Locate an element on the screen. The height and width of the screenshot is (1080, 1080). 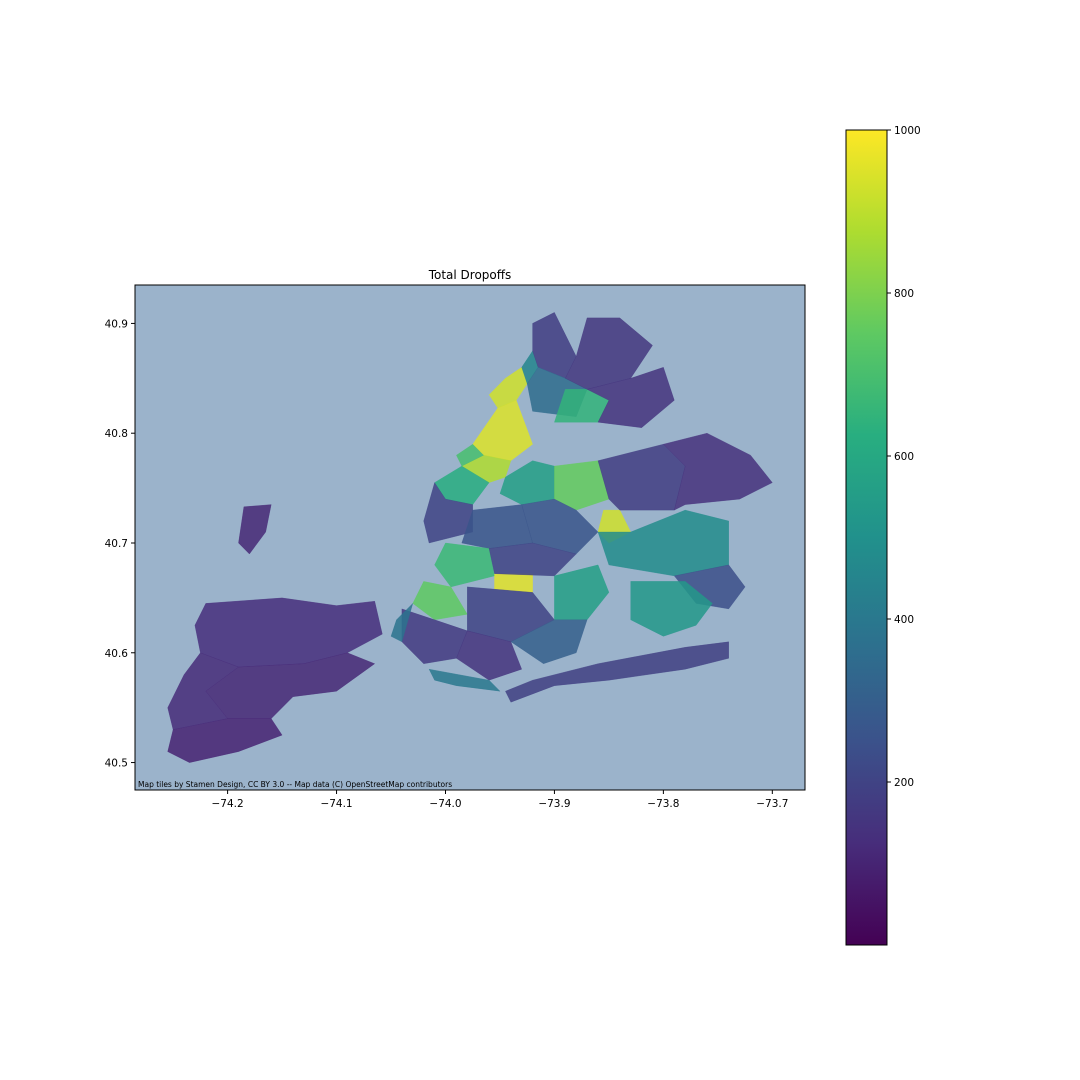
region-brooklyn-canarsie is located at coordinates (549, 641).